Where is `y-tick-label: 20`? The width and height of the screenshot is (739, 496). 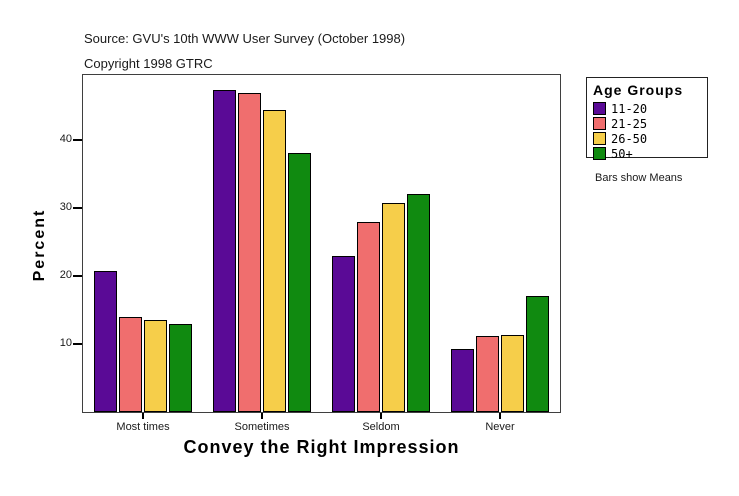 y-tick-label: 20 is located at coordinates (65, 275).